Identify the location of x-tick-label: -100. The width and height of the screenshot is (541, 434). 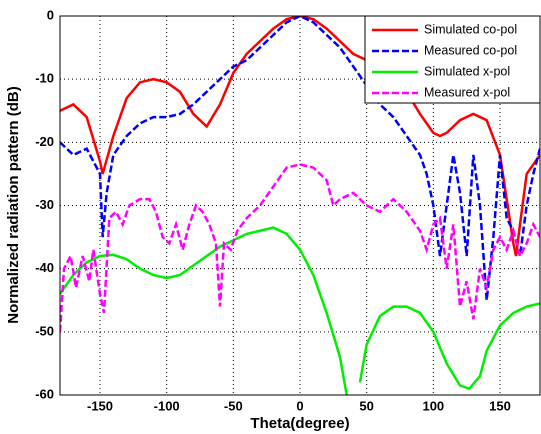
(167, 405).